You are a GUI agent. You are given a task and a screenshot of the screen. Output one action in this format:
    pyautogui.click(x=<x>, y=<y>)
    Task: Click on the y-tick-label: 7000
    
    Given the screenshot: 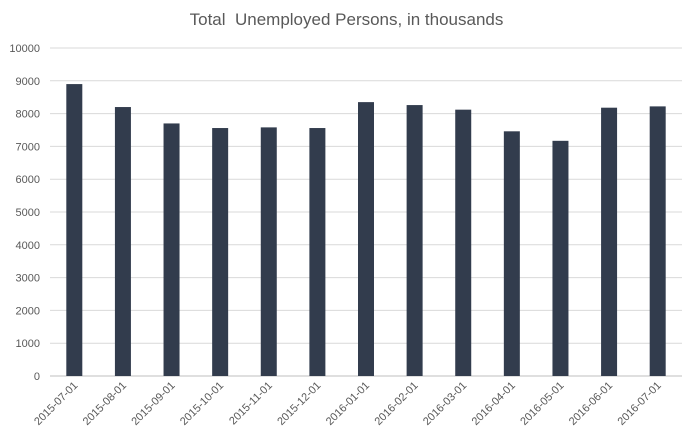 What is the action you would take?
    pyautogui.click(x=28, y=147)
    